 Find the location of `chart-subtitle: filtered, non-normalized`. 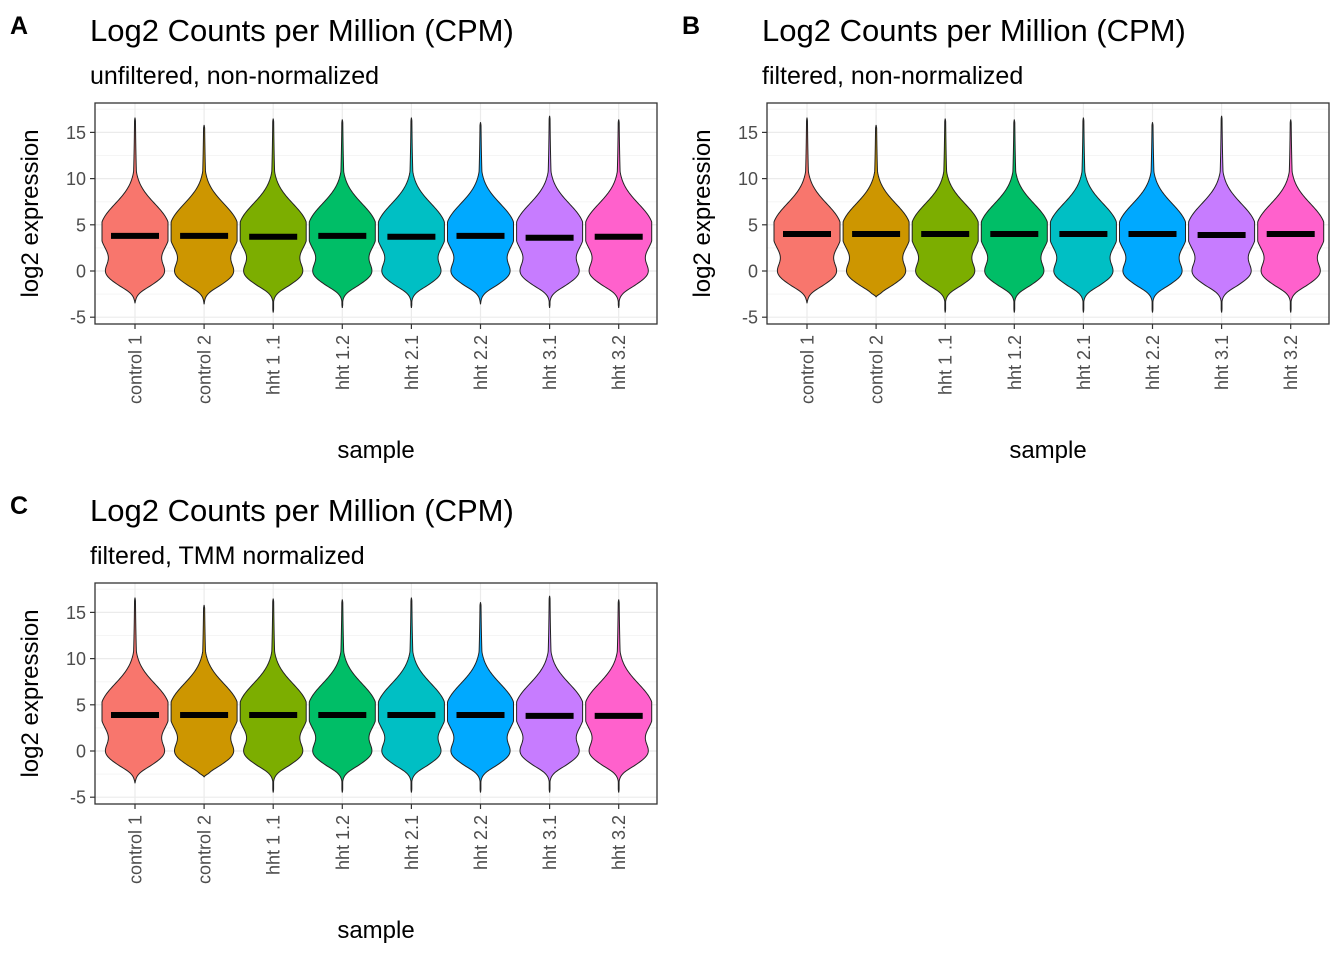

chart-subtitle: filtered, non-normalized is located at coordinates (892, 76).